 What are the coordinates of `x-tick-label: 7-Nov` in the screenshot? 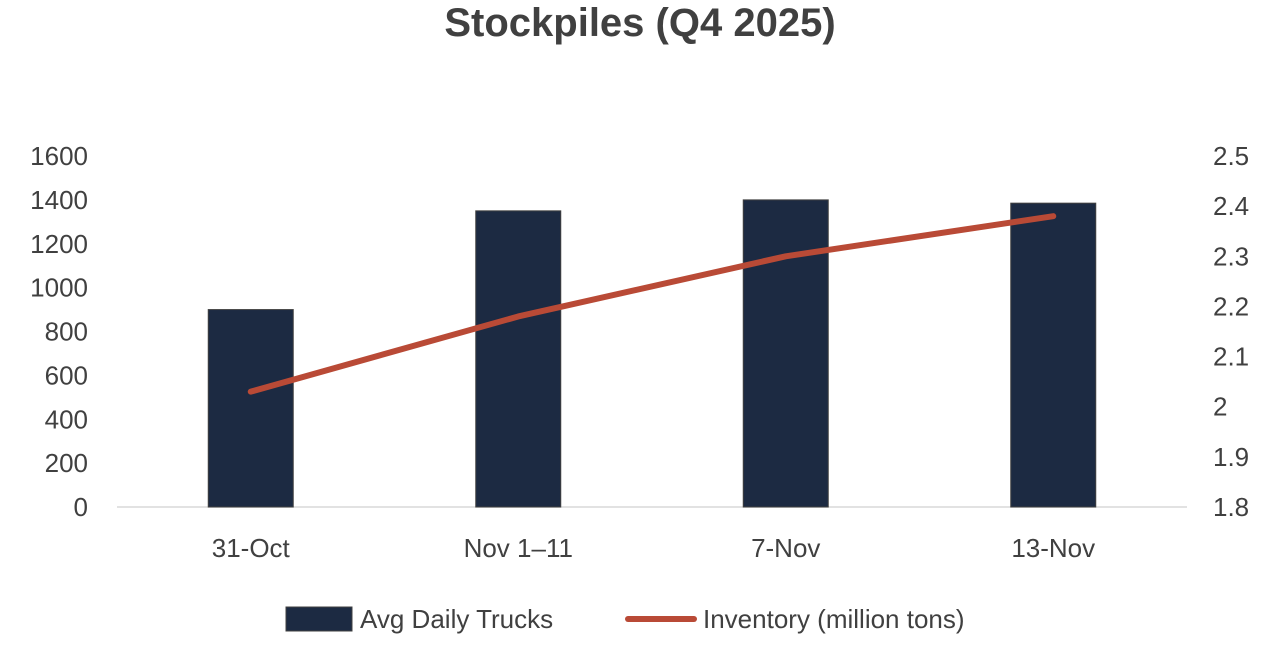 It's located at (785, 548).